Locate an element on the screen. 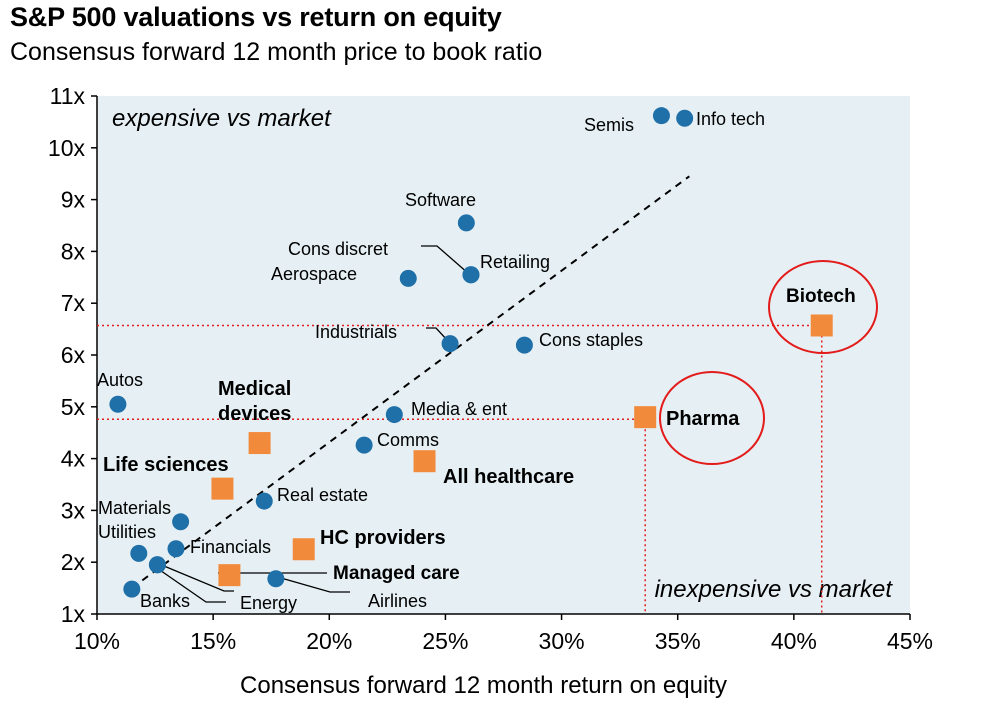 Image resolution: width=1007 pixels, height=709 pixels. y-tick-label: 9x is located at coordinates (73, 200).